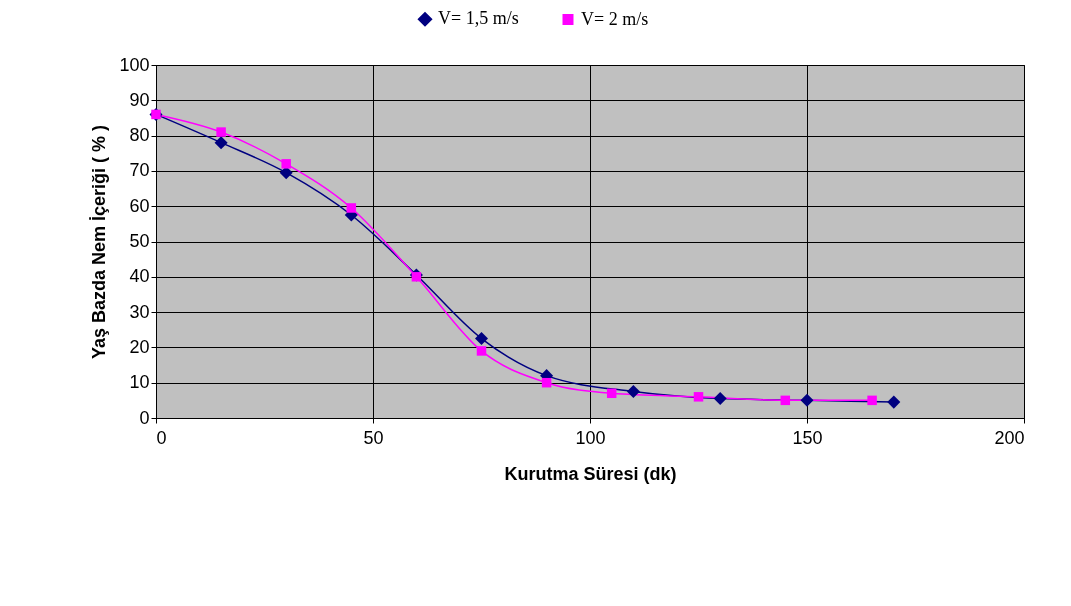 The width and height of the screenshot is (1071, 606). I want to click on x-tick-label: 100, so click(590, 437).